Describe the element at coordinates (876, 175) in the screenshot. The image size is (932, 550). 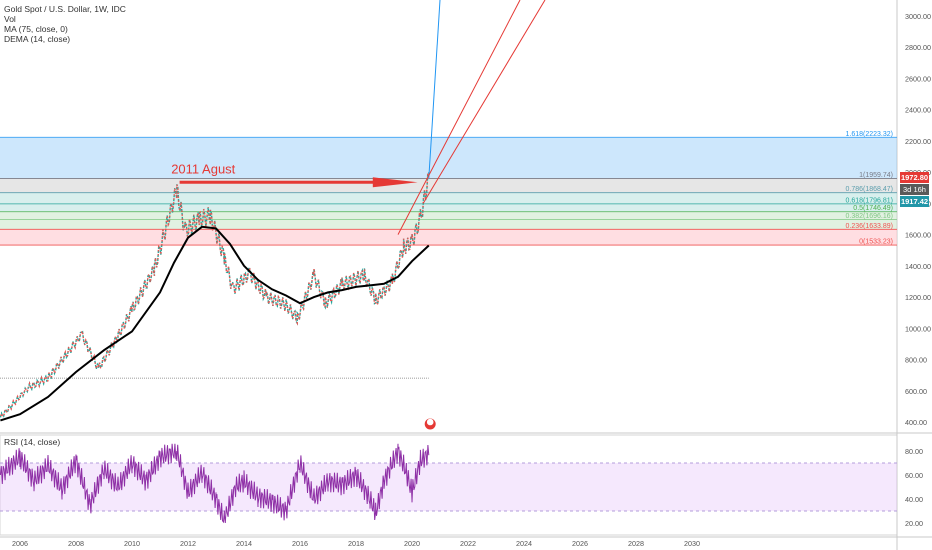
I see `fib-label: 1(1959.74)` at that location.